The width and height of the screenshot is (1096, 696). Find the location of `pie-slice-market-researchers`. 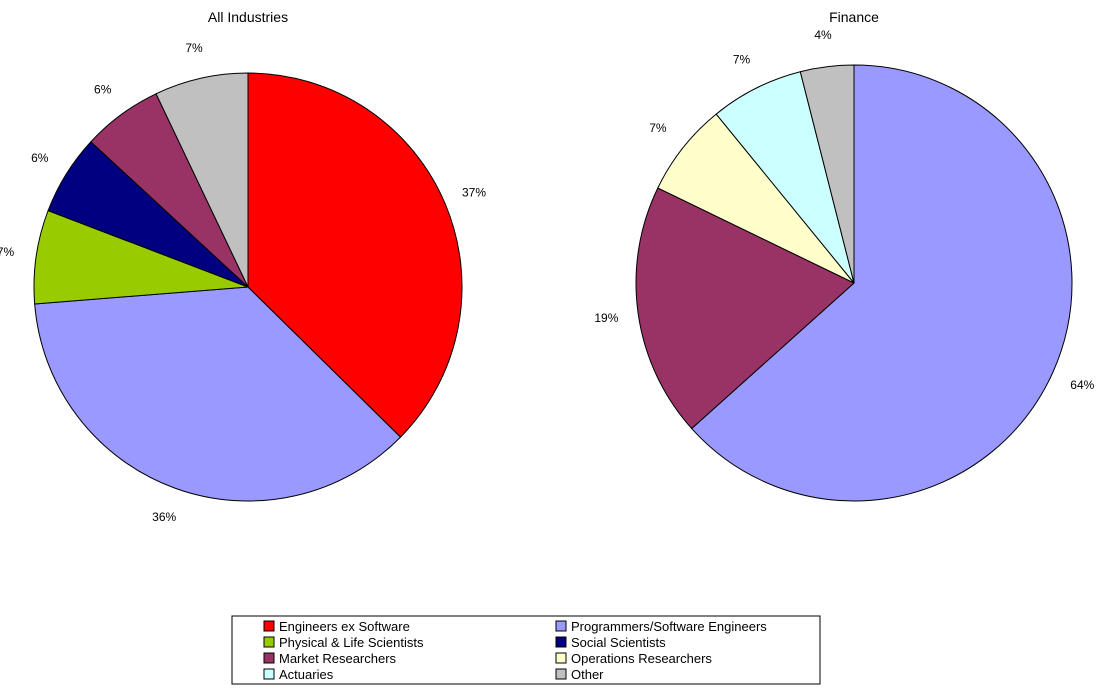

pie-slice-market-researchers is located at coordinates (745, 308).